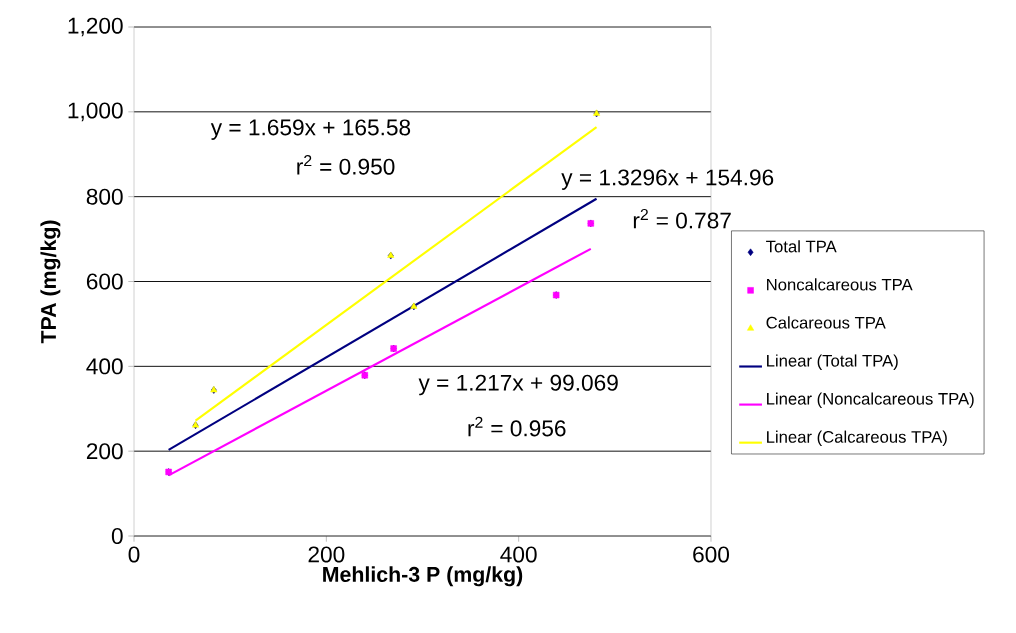 The image size is (1016, 633). What do you see at coordinates (857, 438) in the screenshot?
I see `legend-label: Linear (Calcareous TPA)` at bounding box center [857, 438].